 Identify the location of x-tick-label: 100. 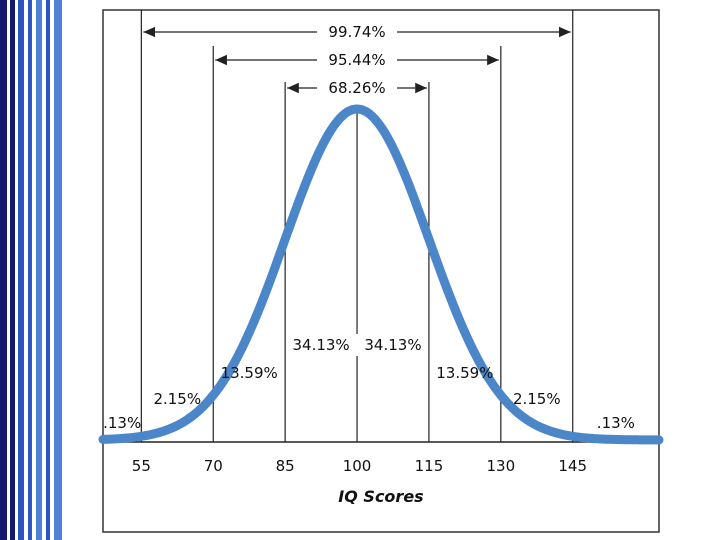
(357, 466).